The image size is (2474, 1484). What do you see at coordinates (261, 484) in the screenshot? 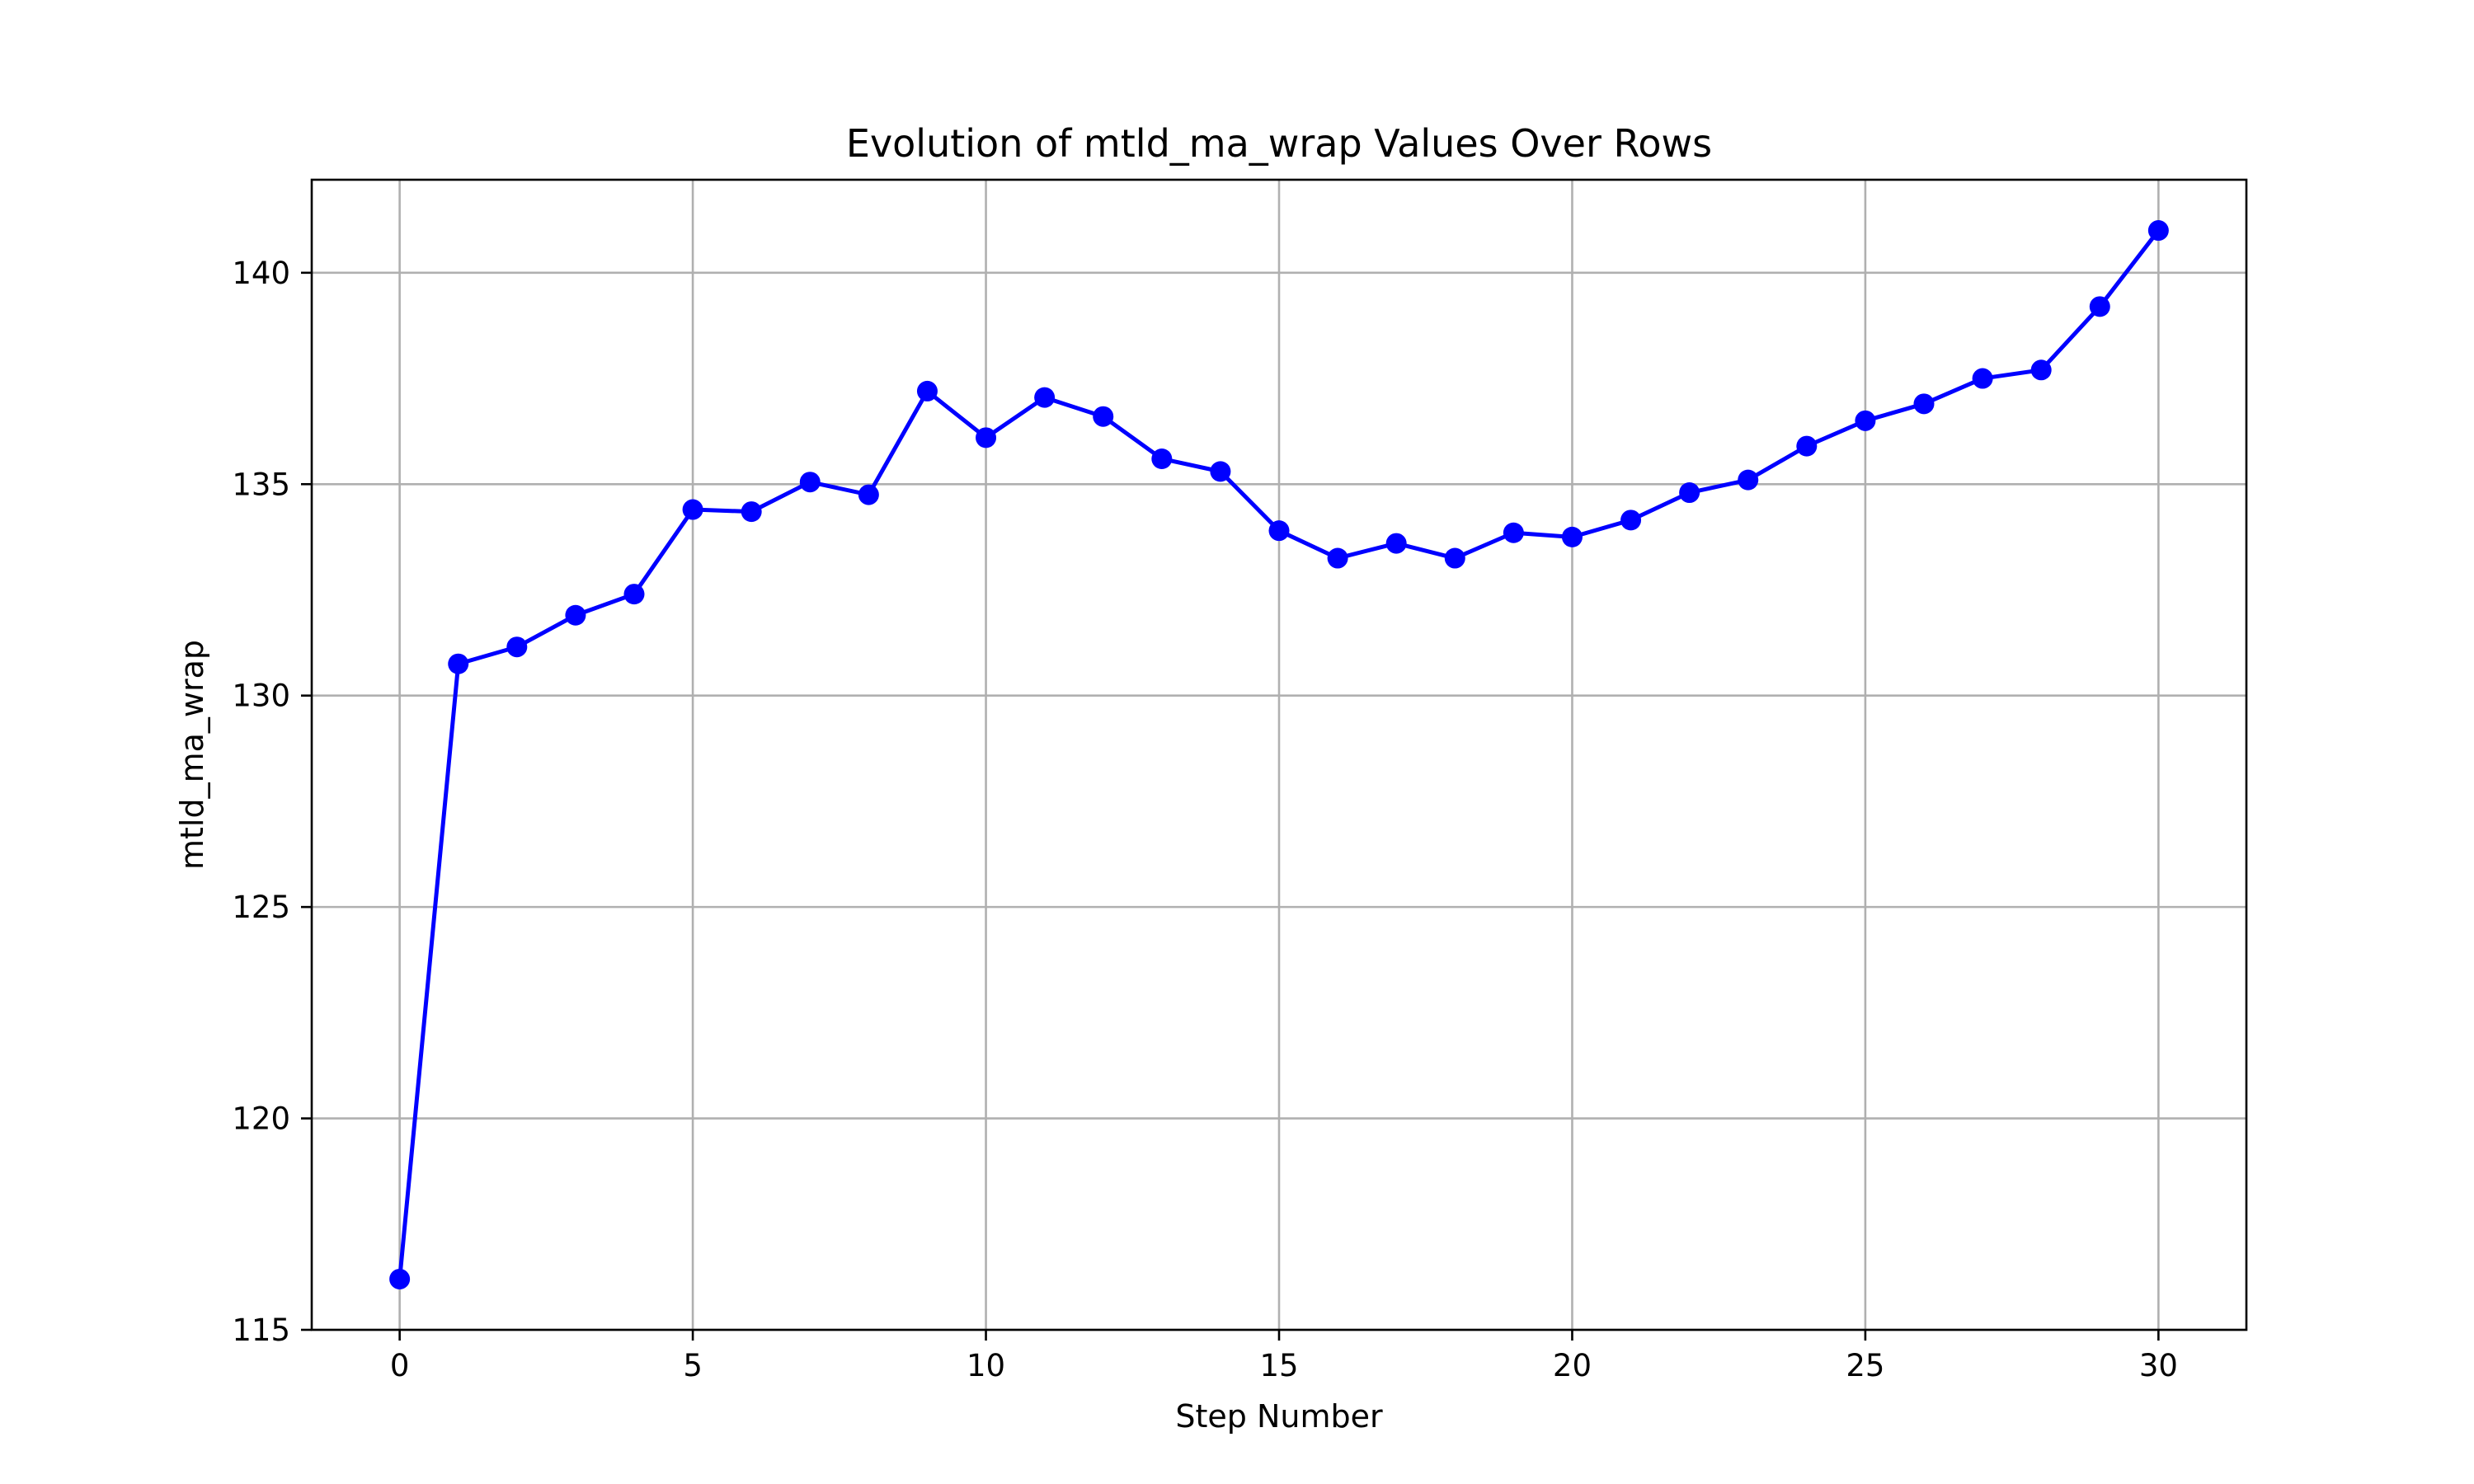
I see `y-tick-label: 135` at bounding box center [261, 484].